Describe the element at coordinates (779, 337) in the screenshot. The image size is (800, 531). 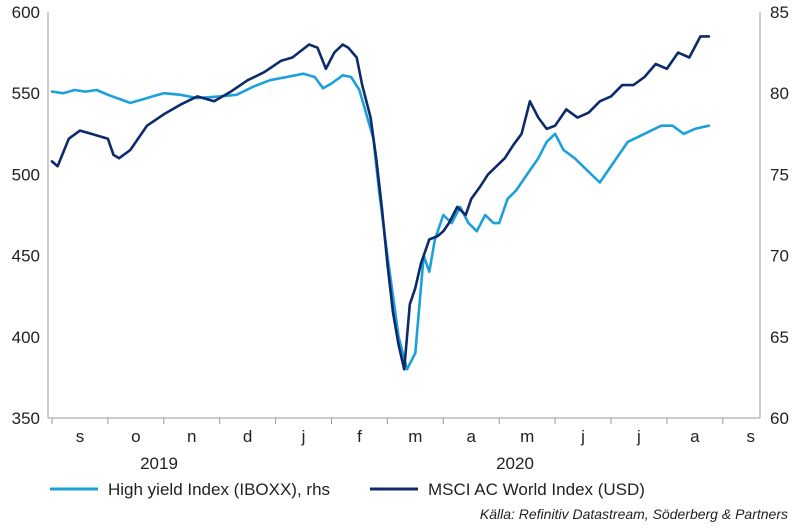
I see `right-tick-label: 65` at that location.